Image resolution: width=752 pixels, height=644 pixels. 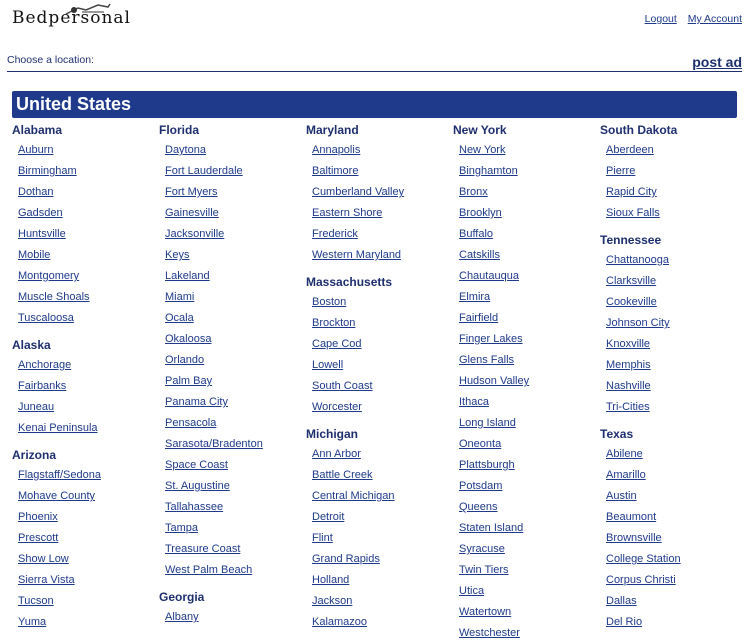 What do you see at coordinates (57, 496) in the screenshot?
I see `city-link: Mohave County` at bounding box center [57, 496].